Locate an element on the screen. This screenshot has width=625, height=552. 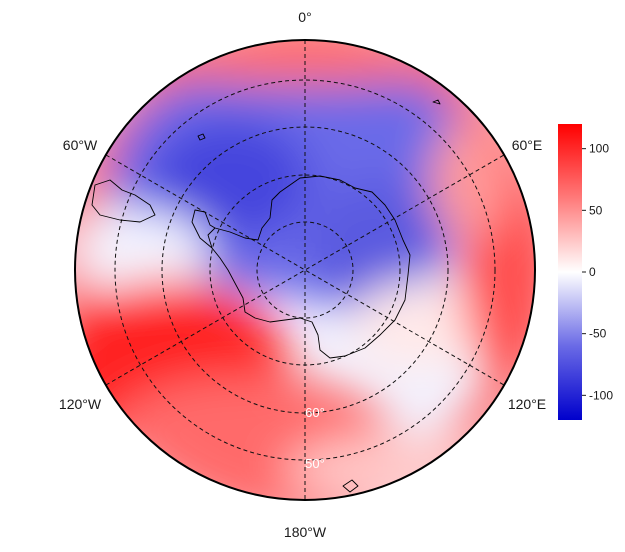
colorbar: 100 50 0 -50 -100 is located at coordinates (585, 272).